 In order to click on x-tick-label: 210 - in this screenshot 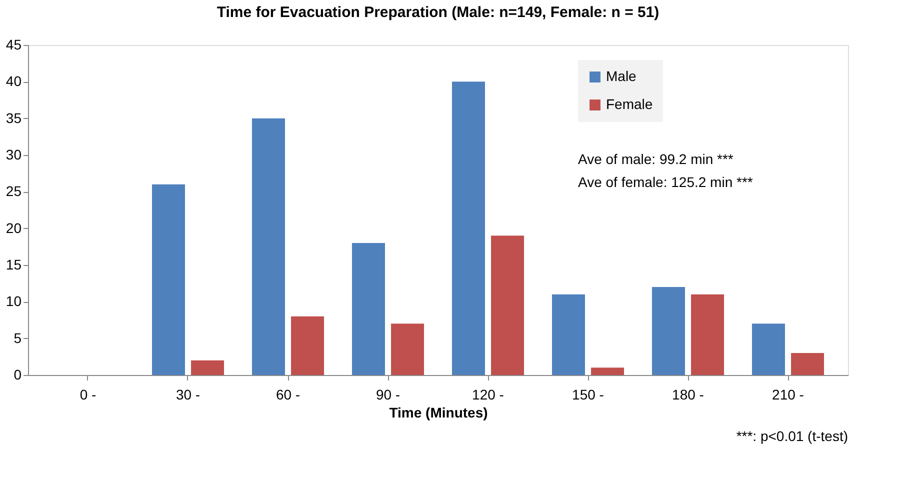, I will do `click(788, 394)`.